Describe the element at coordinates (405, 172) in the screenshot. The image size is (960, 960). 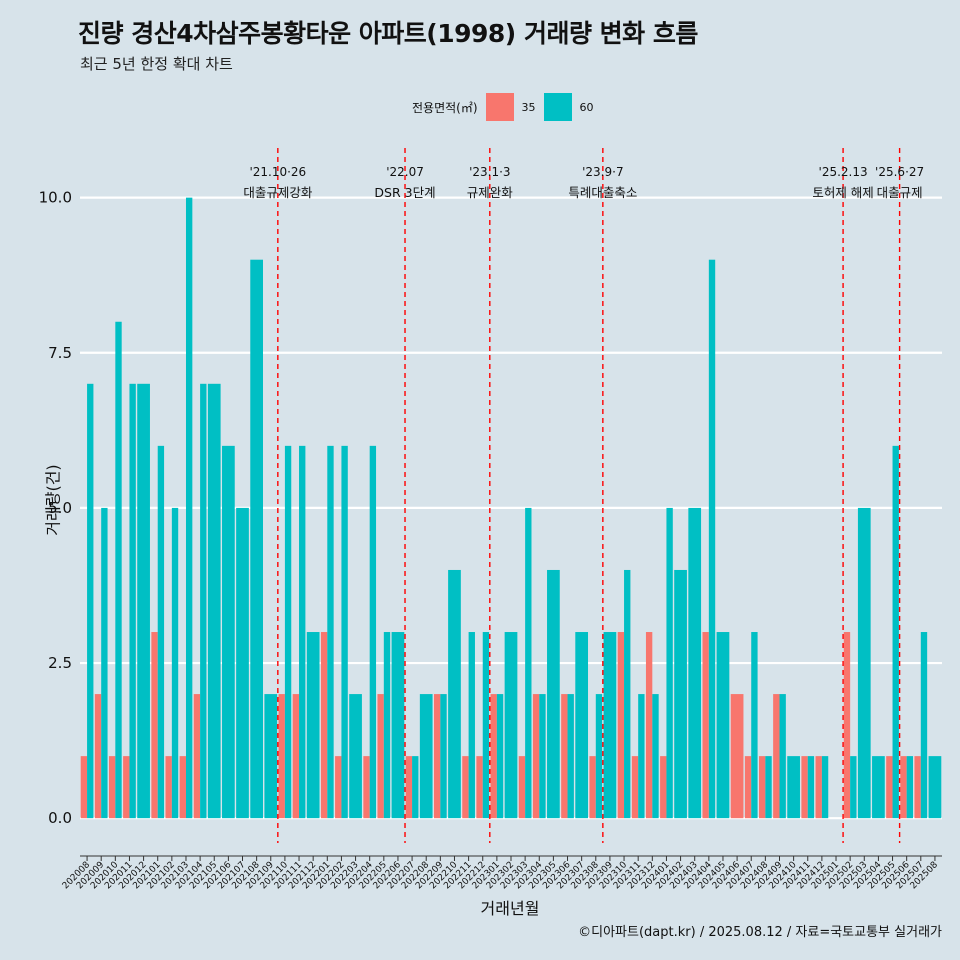
I see `event-date: '22.07` at that location.